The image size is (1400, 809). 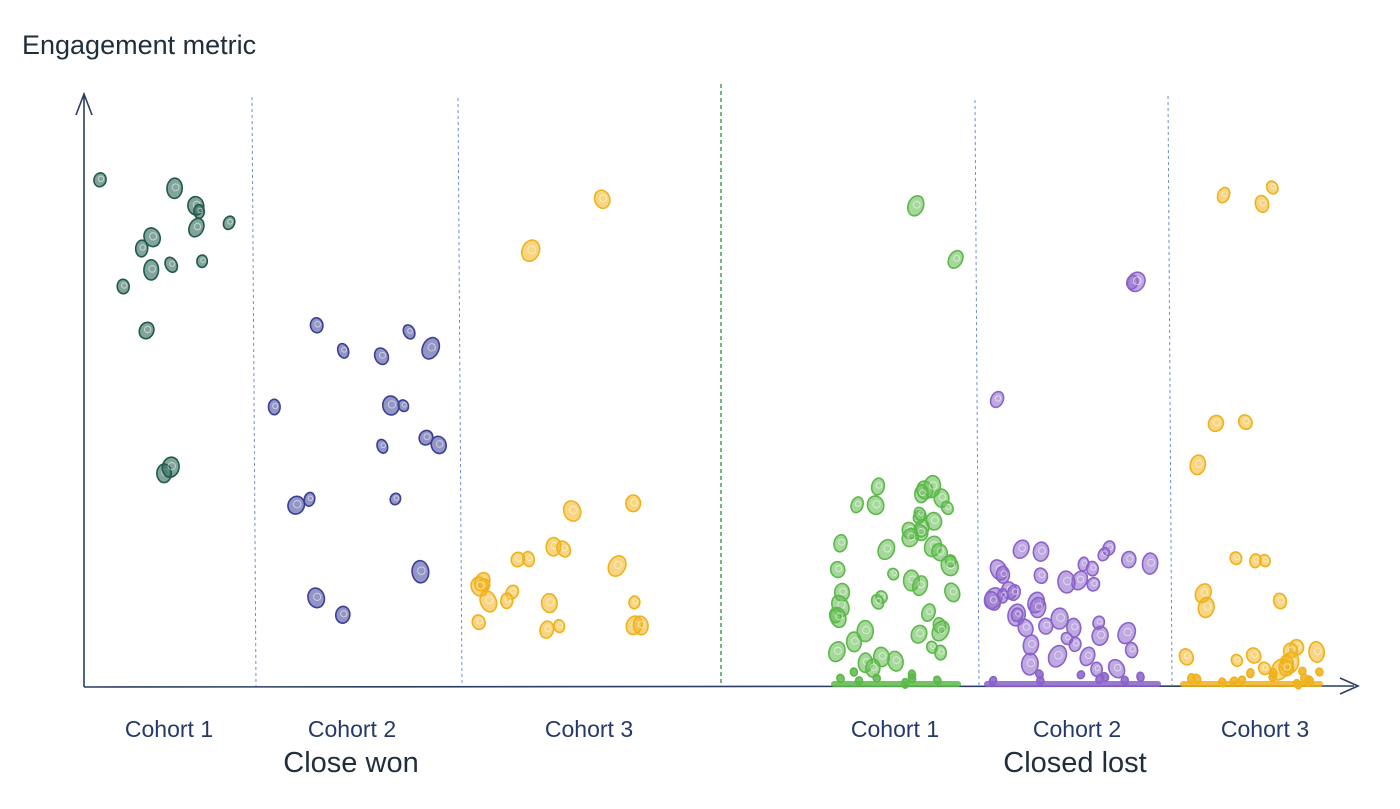 I want to click on group-label-closed-lost: Closed lost, so click(x=1075, y=763).